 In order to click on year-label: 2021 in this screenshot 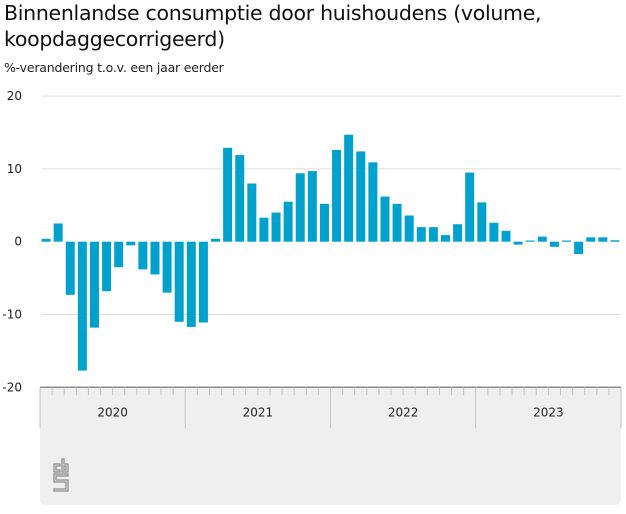, I will do `click(258, 412)`.